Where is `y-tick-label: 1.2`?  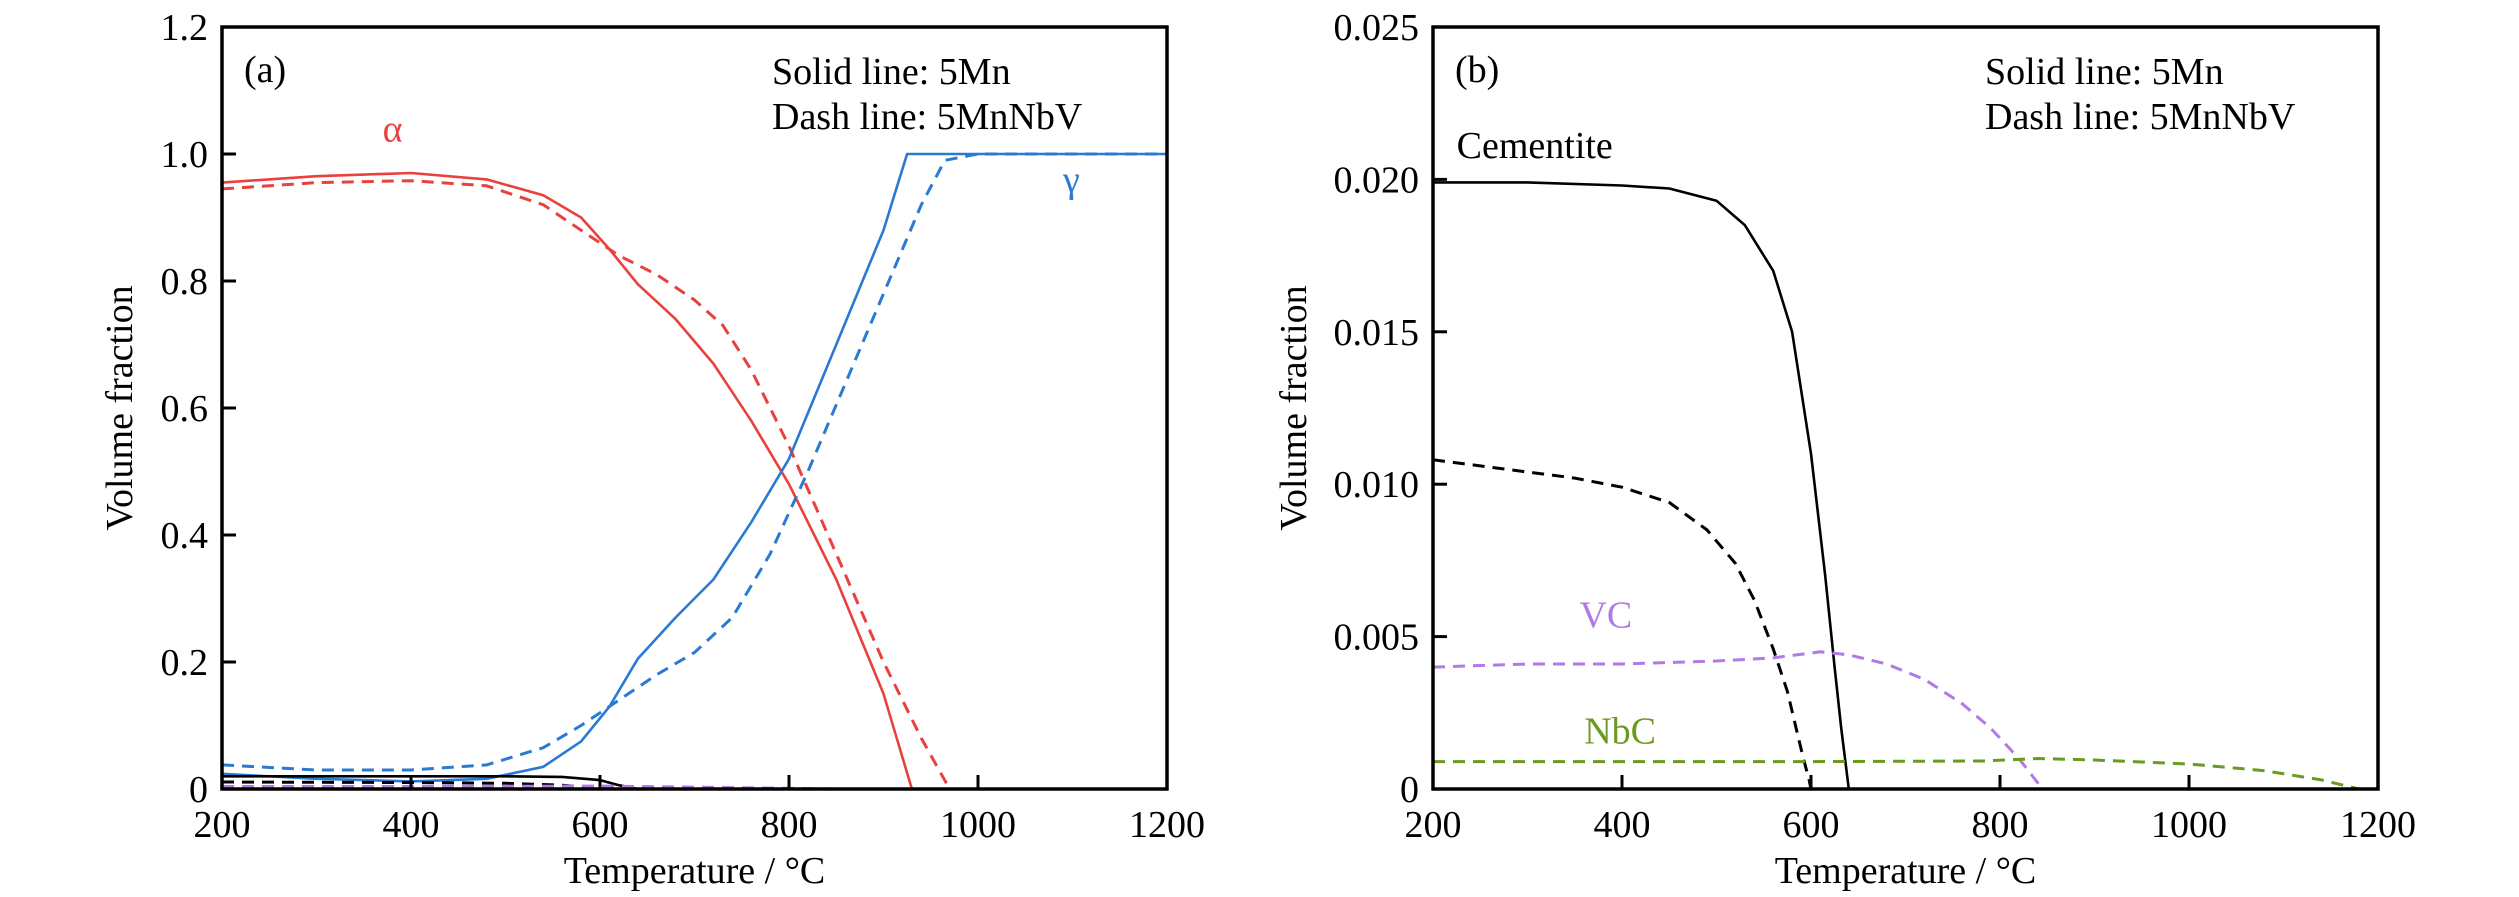 y-tick-label: 1.2 is located at coordinates (185, 28).